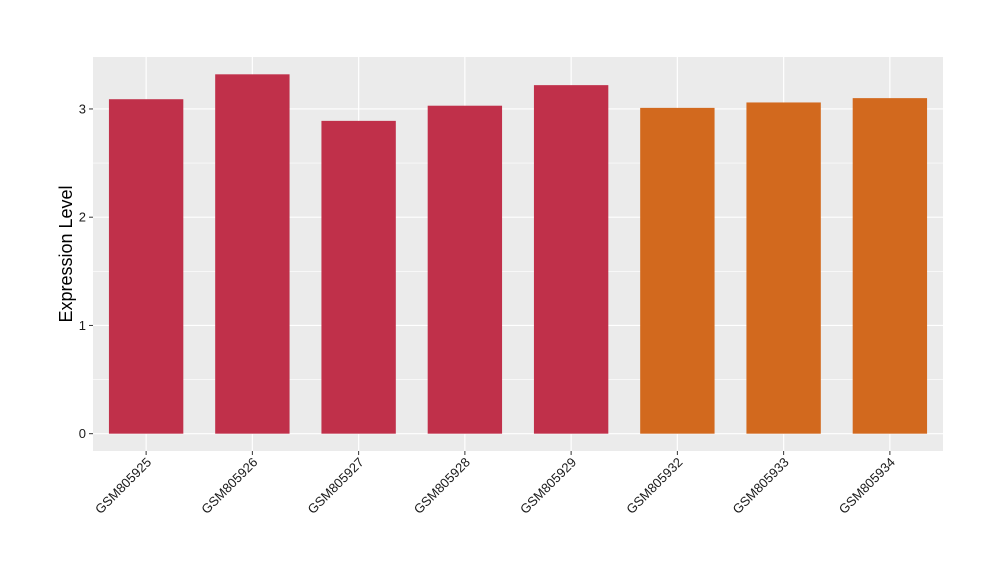  What do you see at coordinates (82, 433) in the screenshot?
I see `y-tick-label: 0` at bounding box center [82, 433].